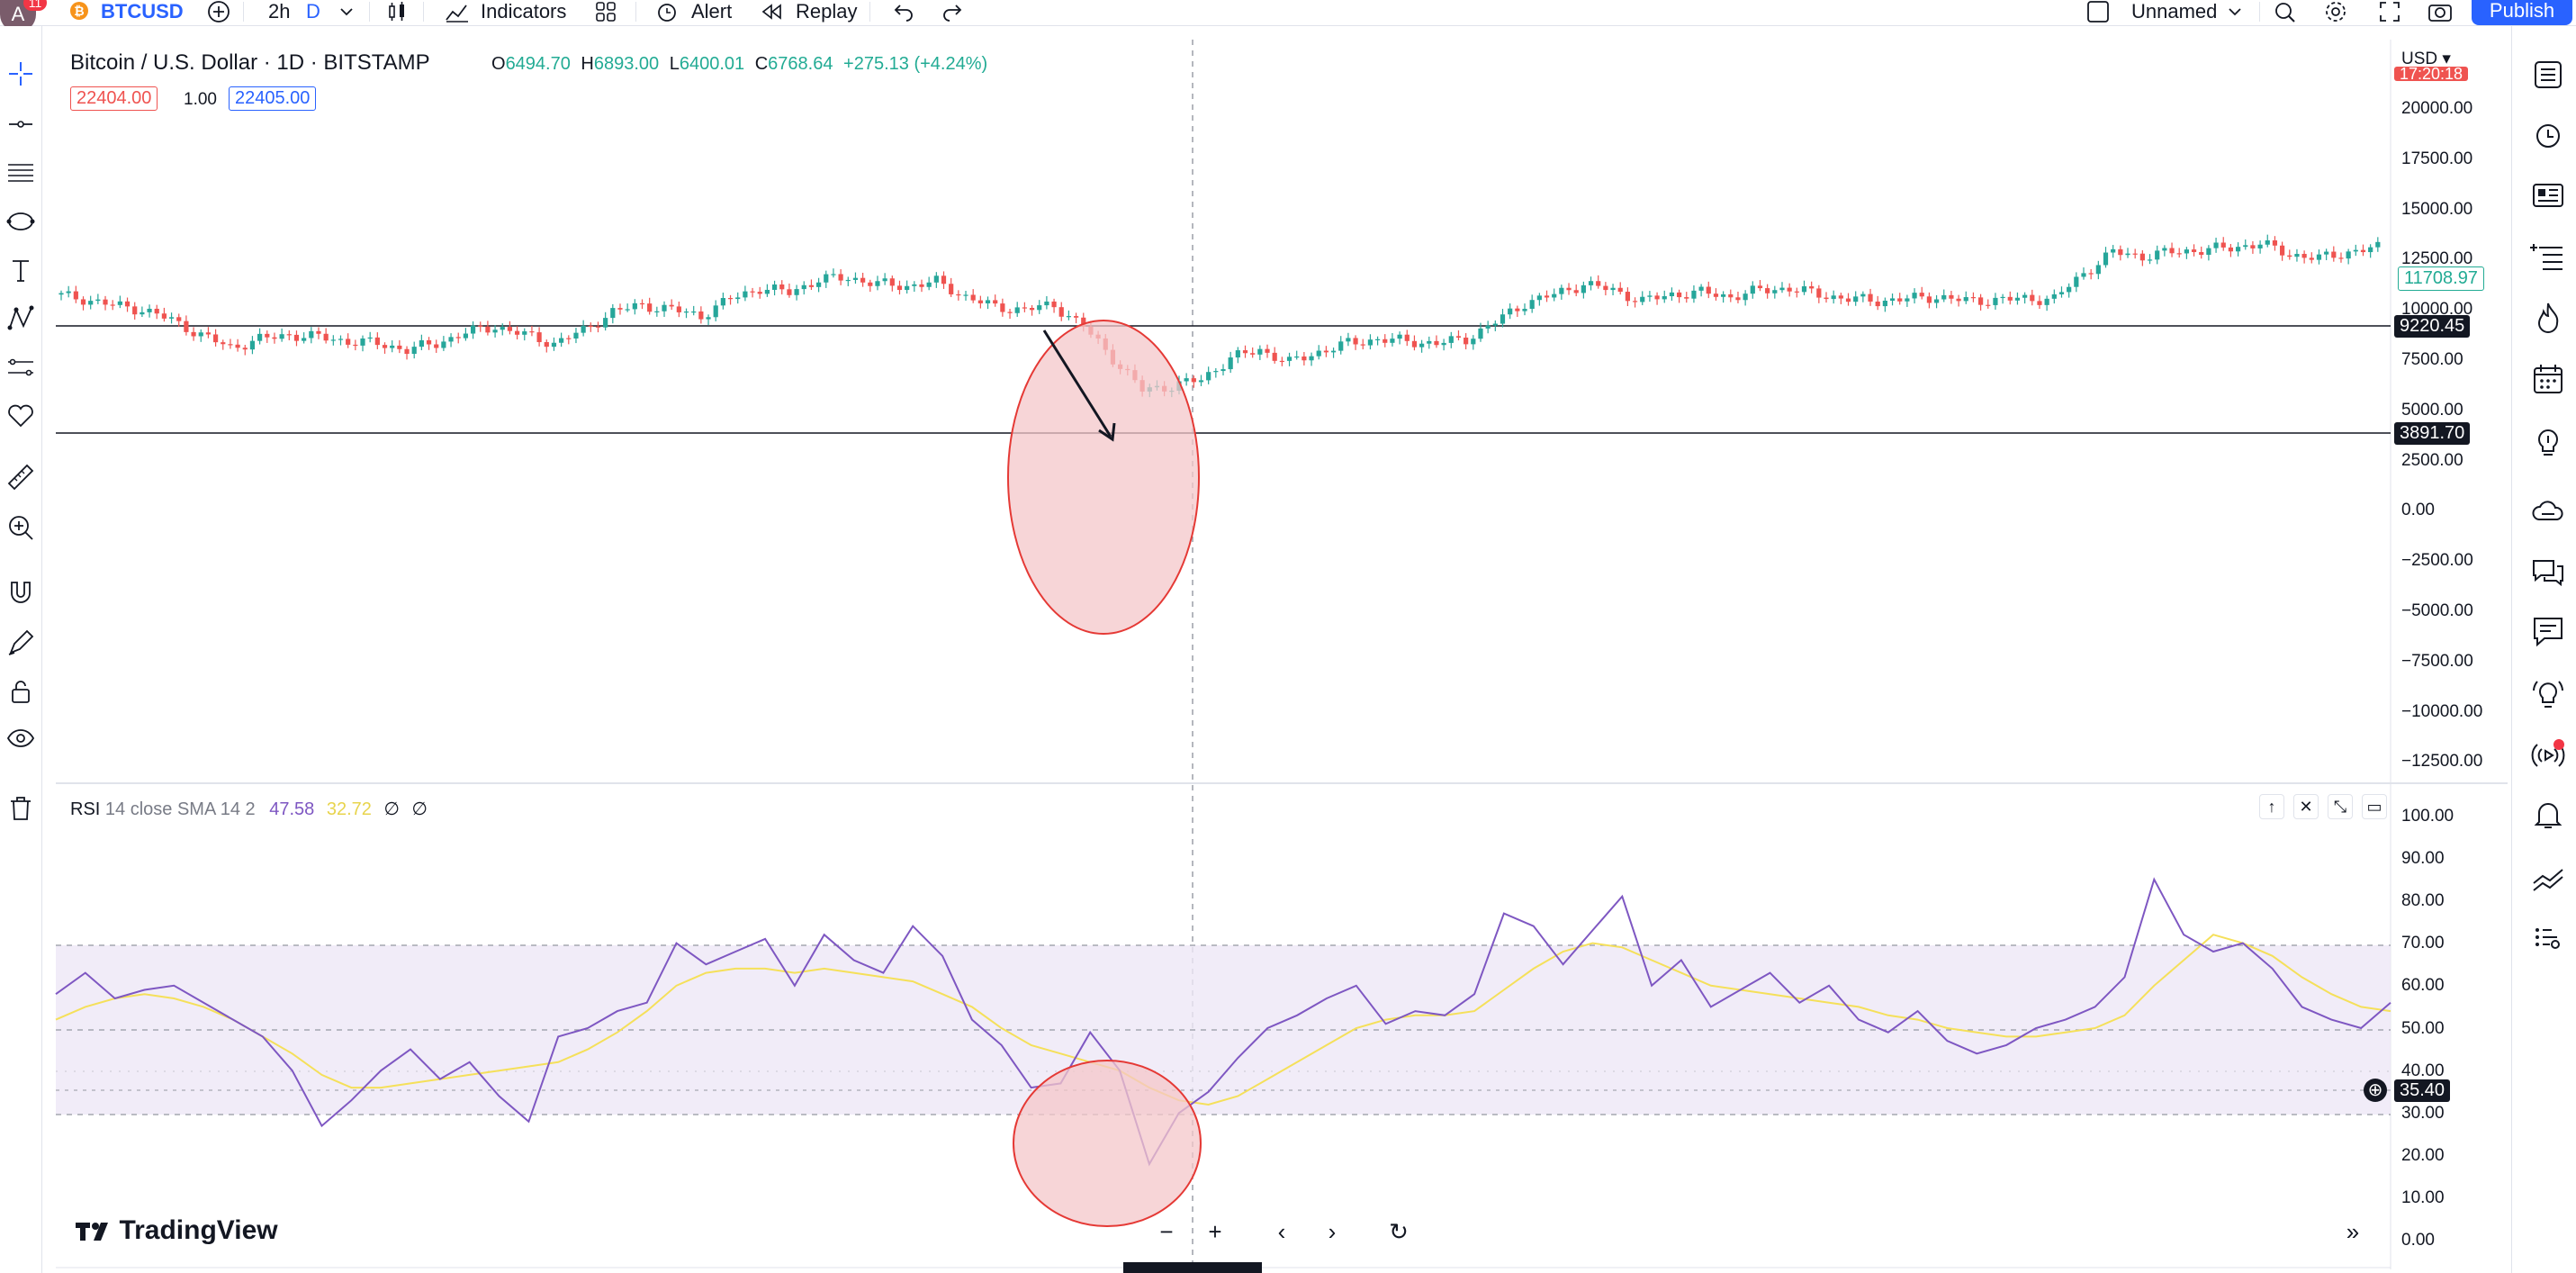 The width and height of the screenshot is (2576, 1273). I want to click on scroll-right-button: ›, so click(1332, 1232).